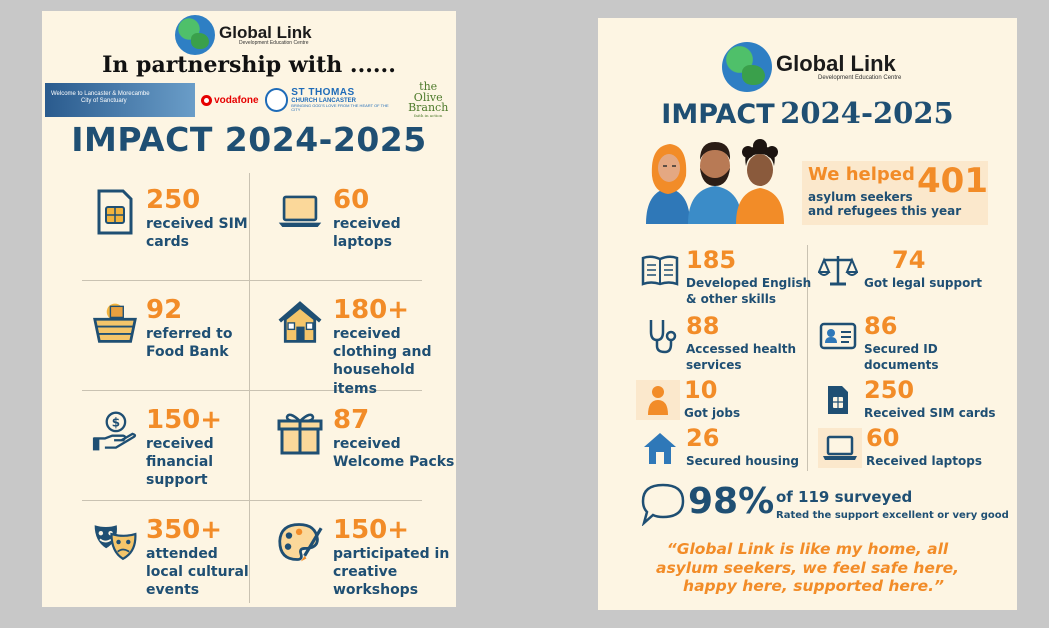 The image size is (1049, 628). What do you see at coordinates (844, 497) in the screenshot?
I see `survey-count: of 119 surveyed` at bounding box center [844, 497].